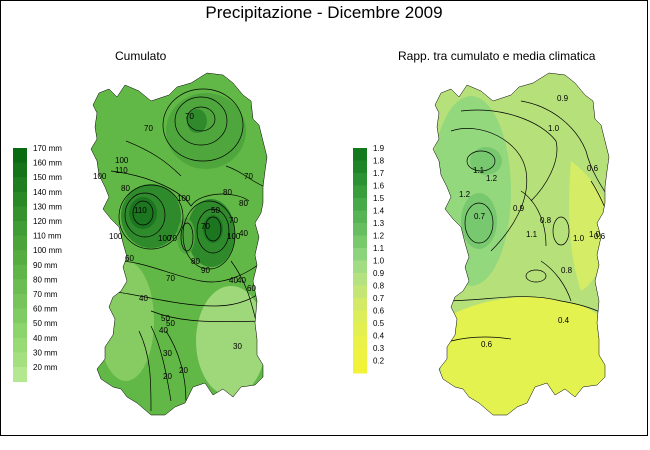 This screenshot has height=450, width=650. Describe the element at coordinates (324, 12) in the screenshot. I see `page-title: Precipitazione - Dicembre 2009` at that location.